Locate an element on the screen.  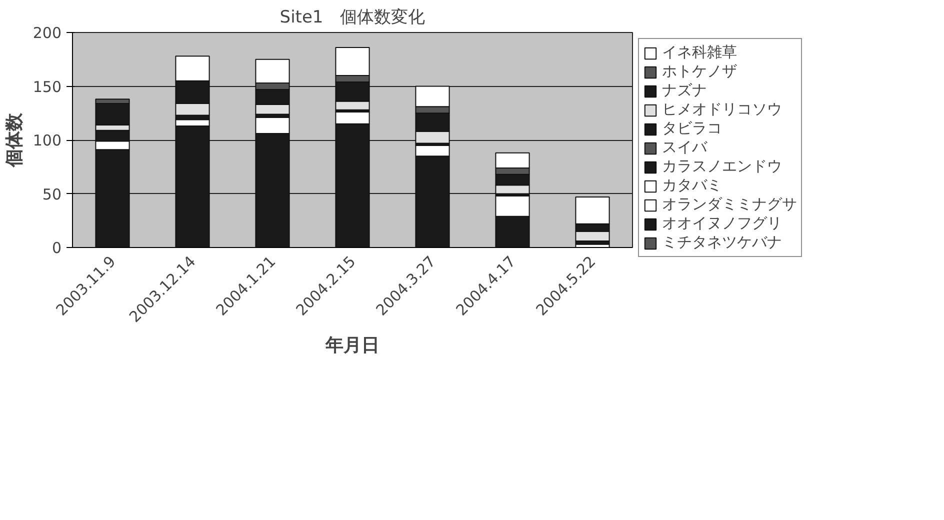
legend-label: オオイヌノフグリ is located at coordinates (722, 223).